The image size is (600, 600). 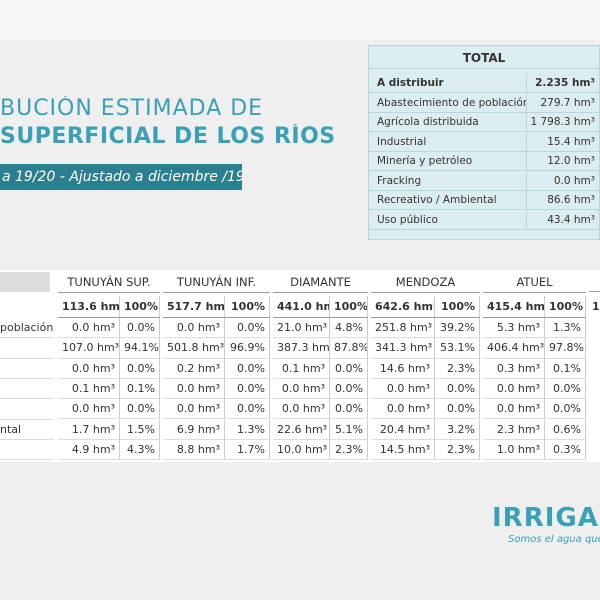 I want to click on subtitle: a 19/20 - Ajustado a diciembre /19, so click(x=121, y=177).